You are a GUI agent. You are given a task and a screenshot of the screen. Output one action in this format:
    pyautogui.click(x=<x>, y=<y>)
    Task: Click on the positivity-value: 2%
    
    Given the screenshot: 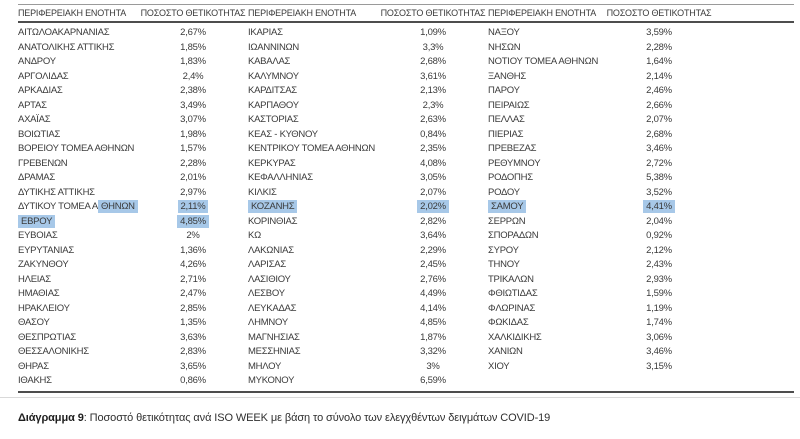 What is the action you would take?
    pyautogui.click(x=193, y=235)
    